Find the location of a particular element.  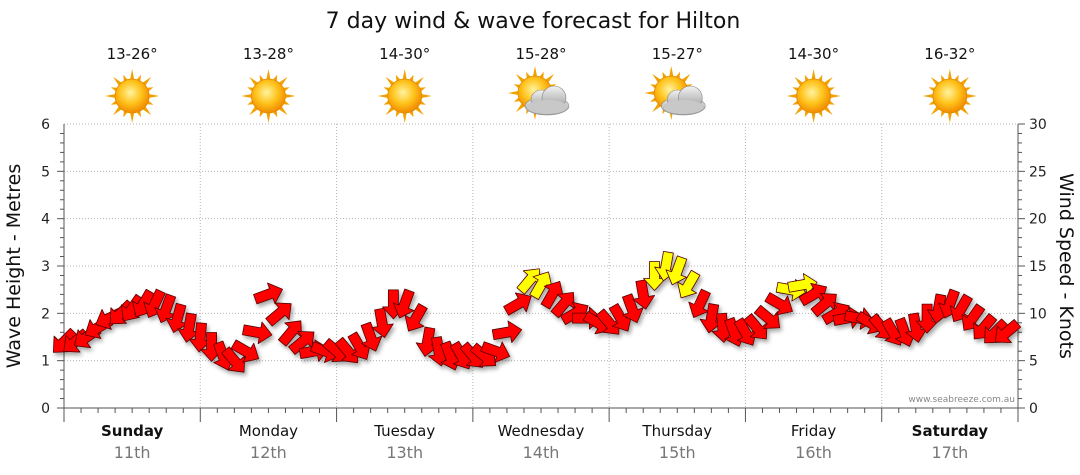

day-date-label: 13th is located at coordinates (404, 452).